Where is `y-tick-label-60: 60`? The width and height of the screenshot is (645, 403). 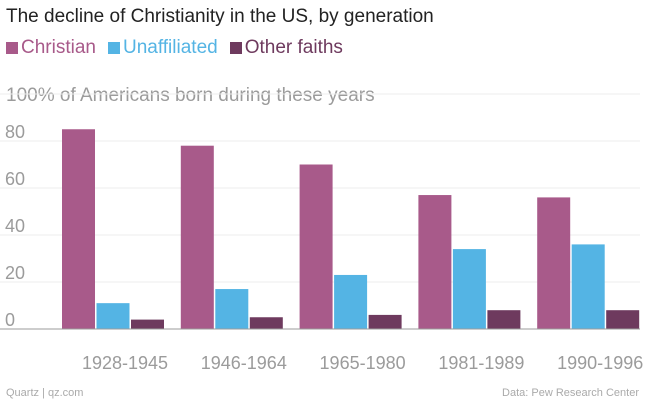
y-tick-label-60: 60 is located at coordinates (15, 179).